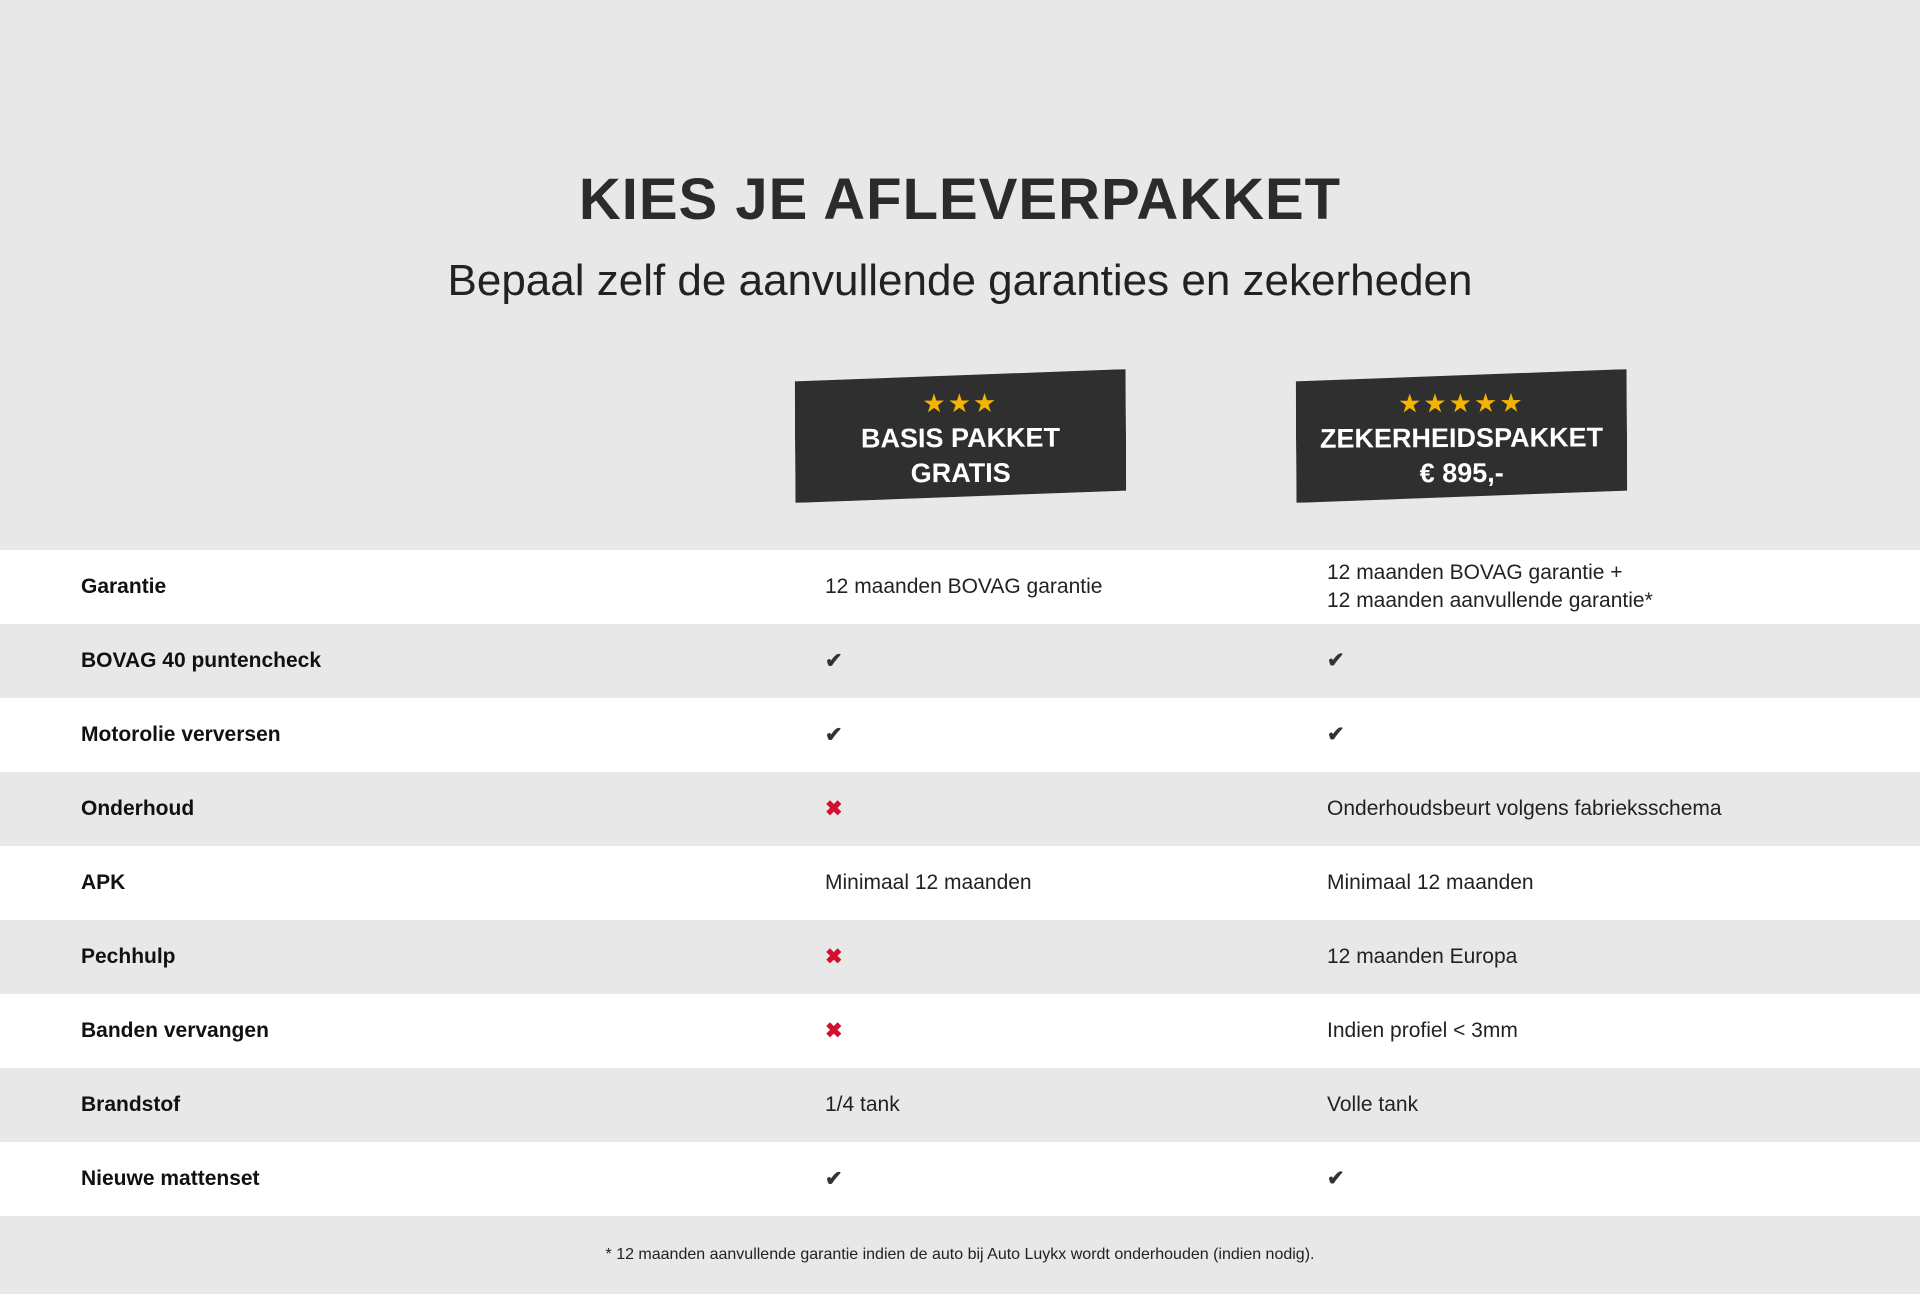 The width and height of the screenshot is (1920, 1294). What do you see at coordinates (964, 586) in the screenshot?
I see `cell-value: 12 maanden BOVAG garantie` at bounding box center [964, 586].